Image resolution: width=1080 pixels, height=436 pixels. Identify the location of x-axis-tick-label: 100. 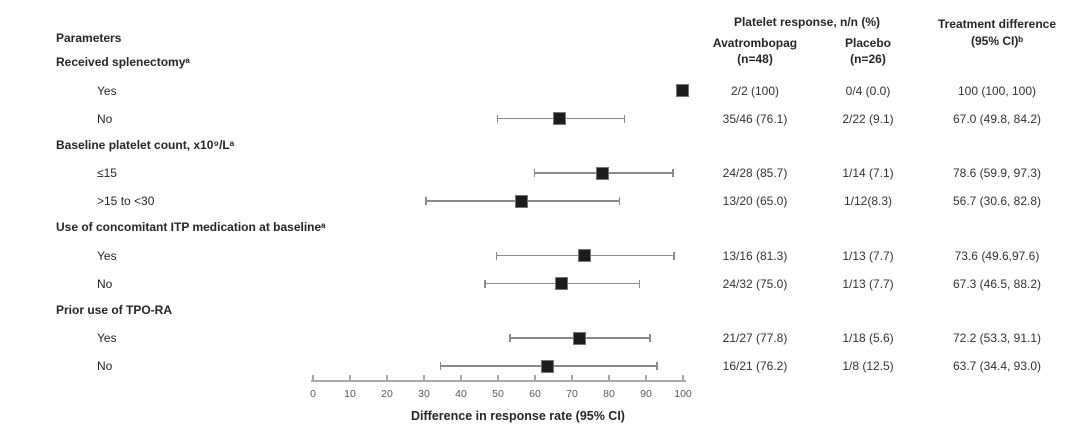
(683, 394).